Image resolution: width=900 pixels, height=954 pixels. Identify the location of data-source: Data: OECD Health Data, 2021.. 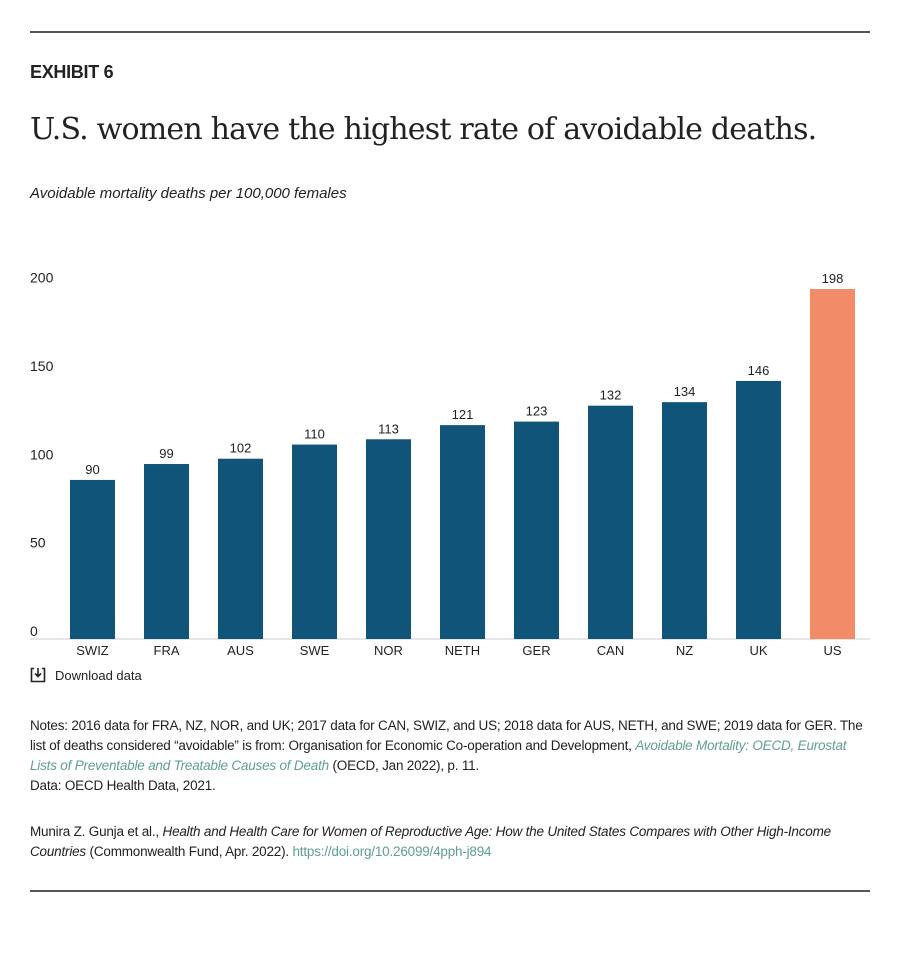
(123, 785).